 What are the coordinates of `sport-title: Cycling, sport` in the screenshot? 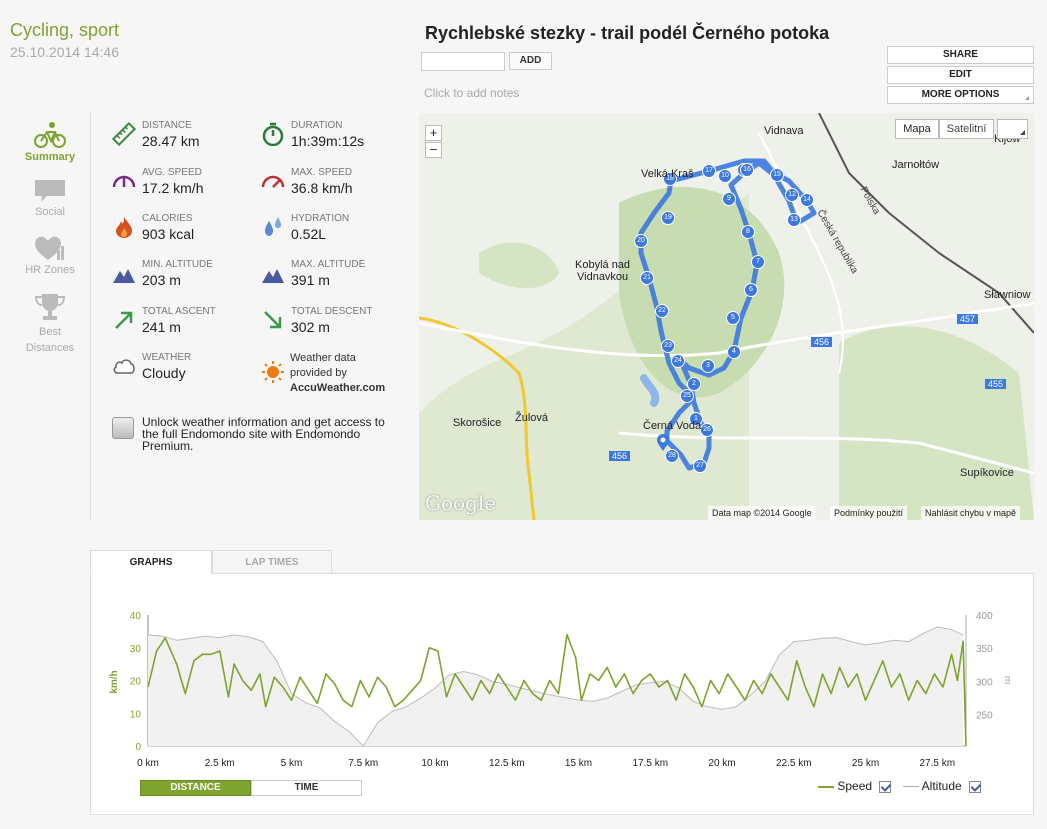 It's located at (65, 30).